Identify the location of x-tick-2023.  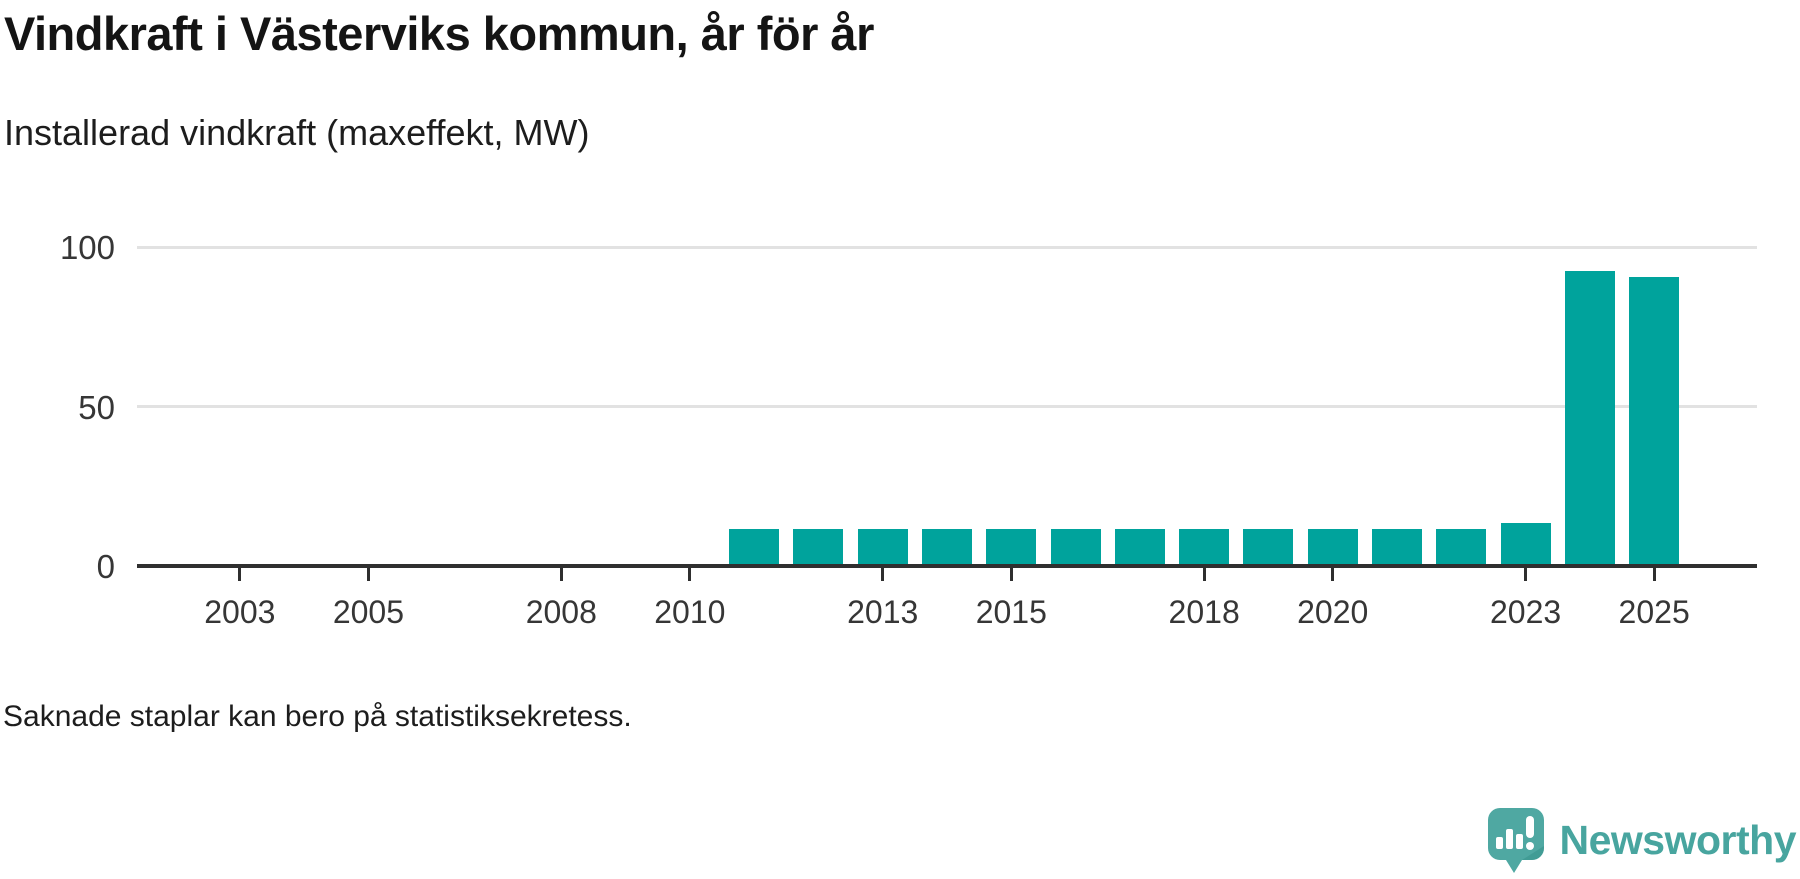
(1526, 574).